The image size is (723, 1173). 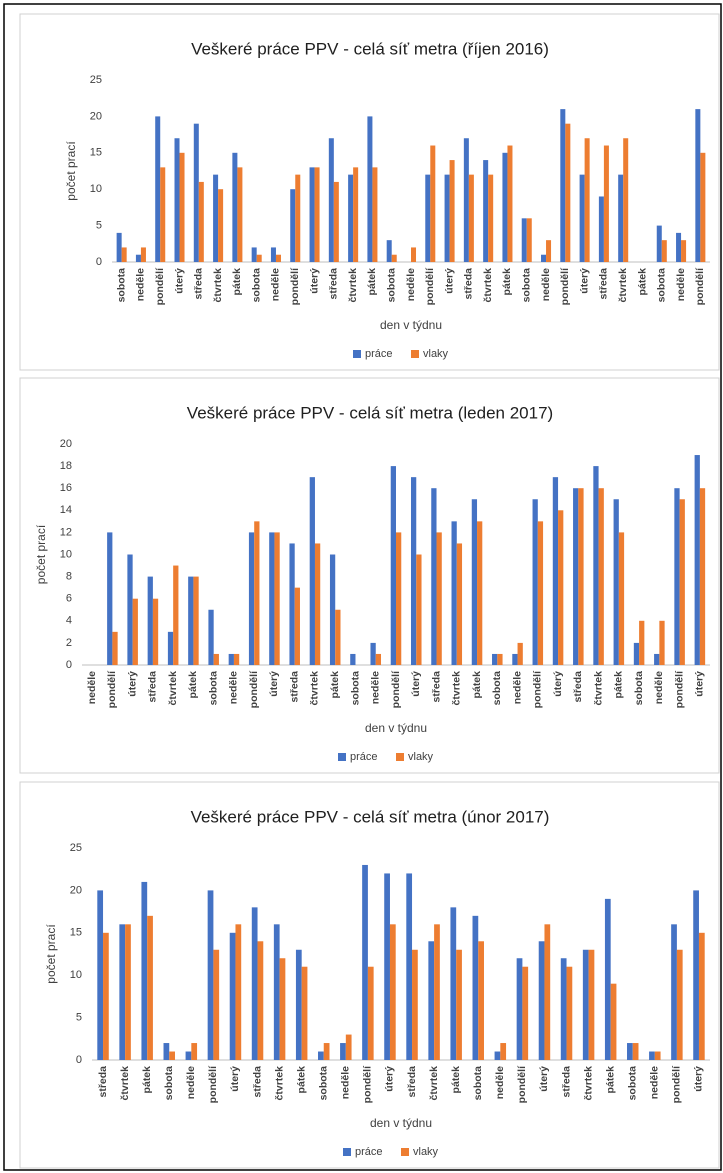 What do you see at coordinates (66, 532) in the screenshot?
I see `y-tick-label: 12` at bounding box center [66, 532].